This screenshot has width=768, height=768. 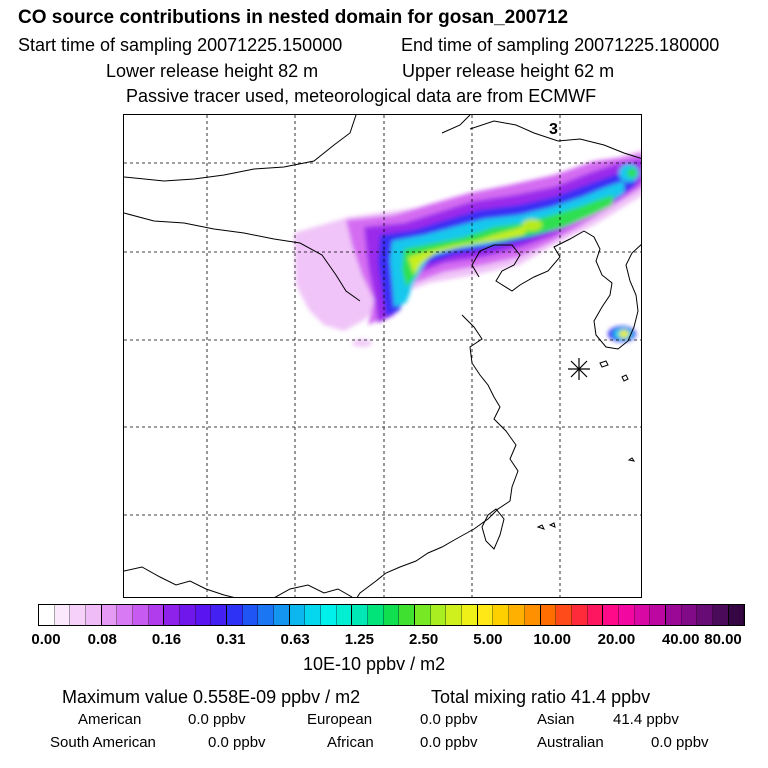 I want to click on colorbar-tick-label: 0.08, so click(x=102, y=639).